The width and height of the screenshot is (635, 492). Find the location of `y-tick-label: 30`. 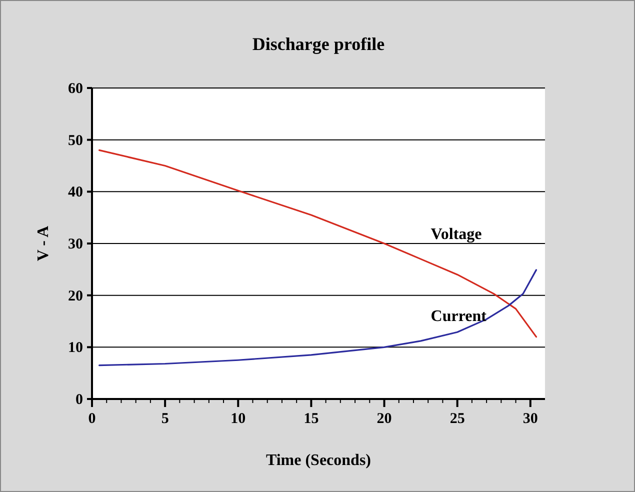

y-tick-label: 30 is located at coordinates (75, 244).